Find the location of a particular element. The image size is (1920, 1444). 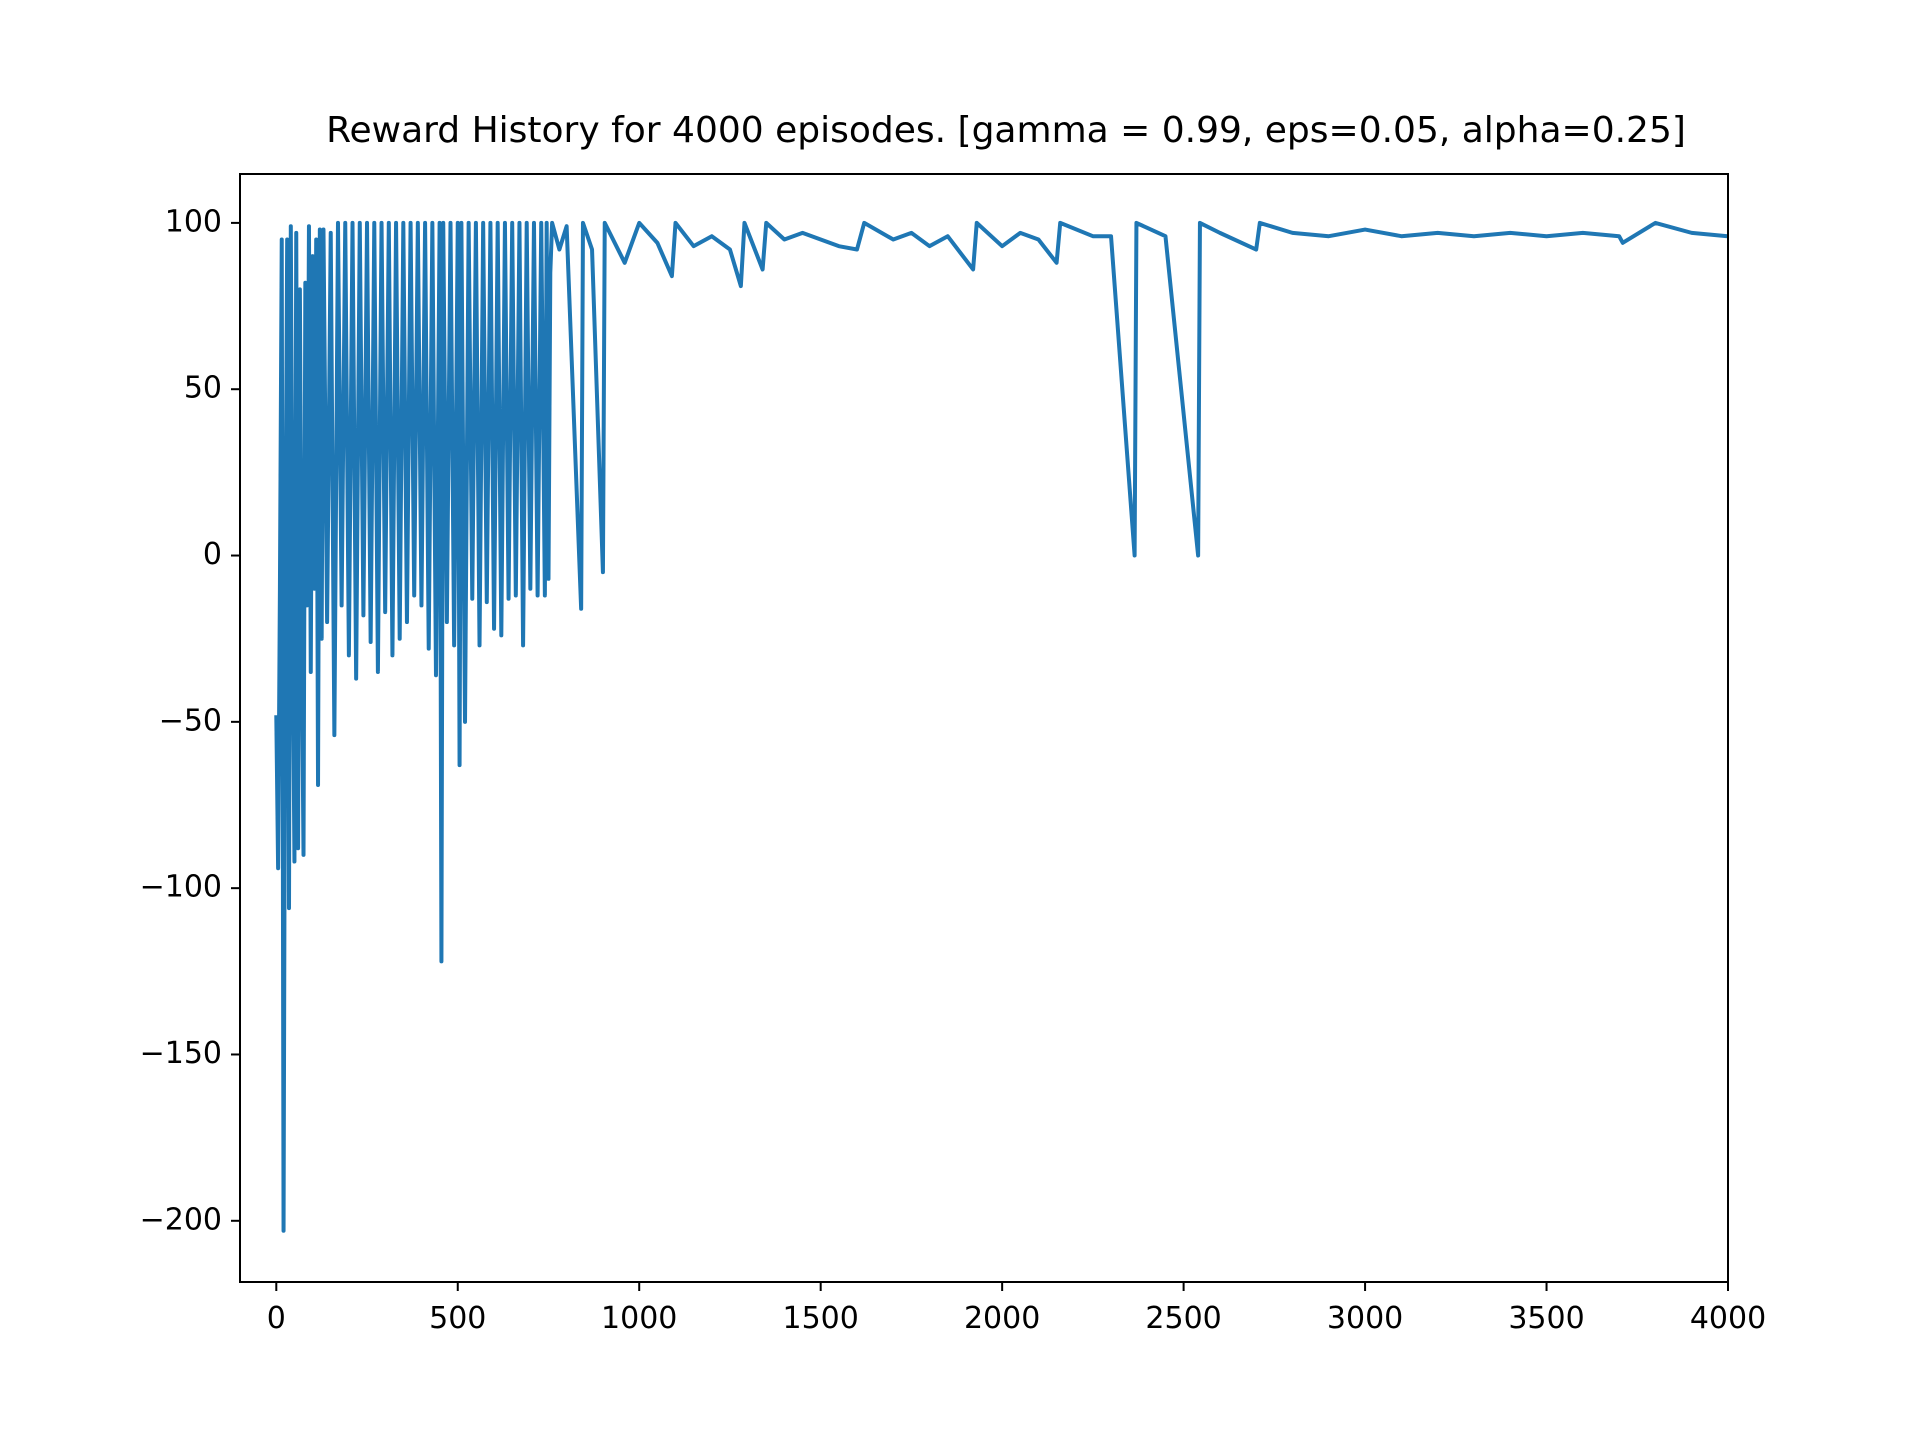

x-tick-label: 3500 is located at coordinates (1546, 1318).